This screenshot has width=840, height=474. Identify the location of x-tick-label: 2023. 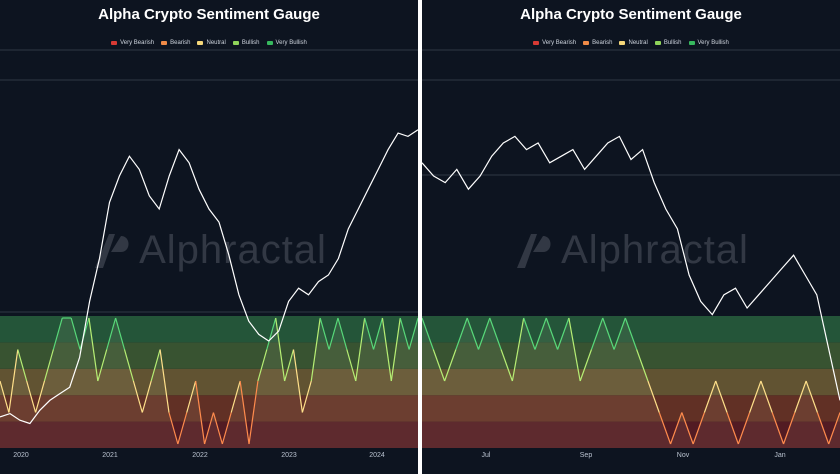
(289, 455).